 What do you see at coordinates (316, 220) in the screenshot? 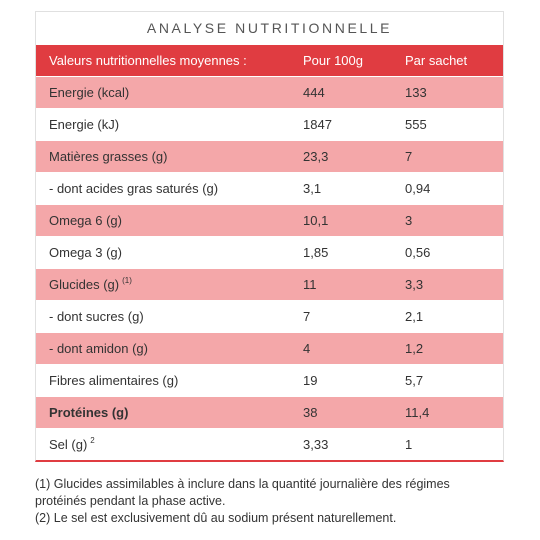
I see `per-100g-value: 10,1` at bounding box center [316, 220].